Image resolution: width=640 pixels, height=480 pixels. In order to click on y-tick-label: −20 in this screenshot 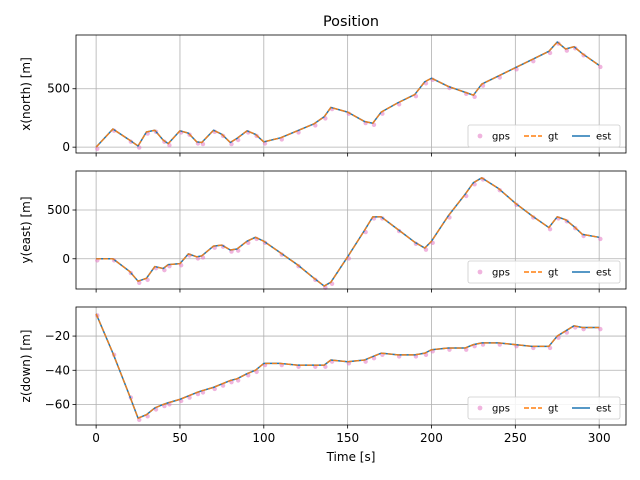, I will do `click(57, 336)`.